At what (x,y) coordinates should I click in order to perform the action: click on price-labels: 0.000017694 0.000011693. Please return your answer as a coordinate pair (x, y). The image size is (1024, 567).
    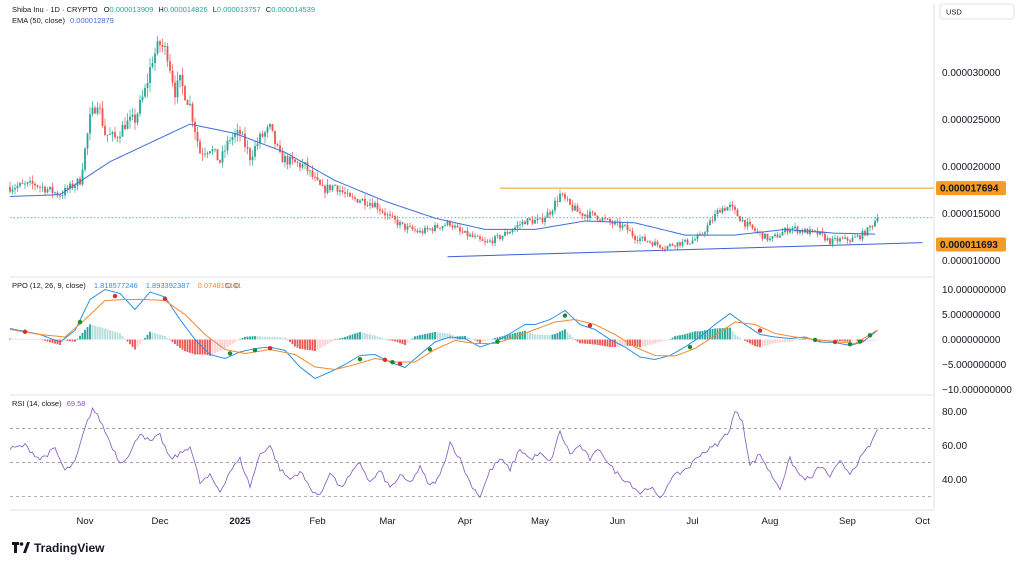
    Looking at the image, I should click on (971, 216).